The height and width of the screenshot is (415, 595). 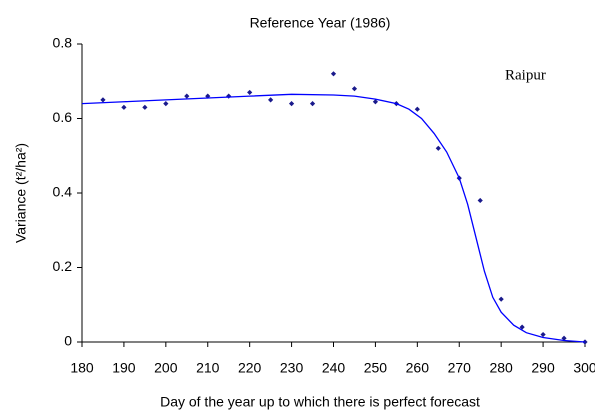 I want to click on y-tick-label: 0.4, so click(x=63, y=192).